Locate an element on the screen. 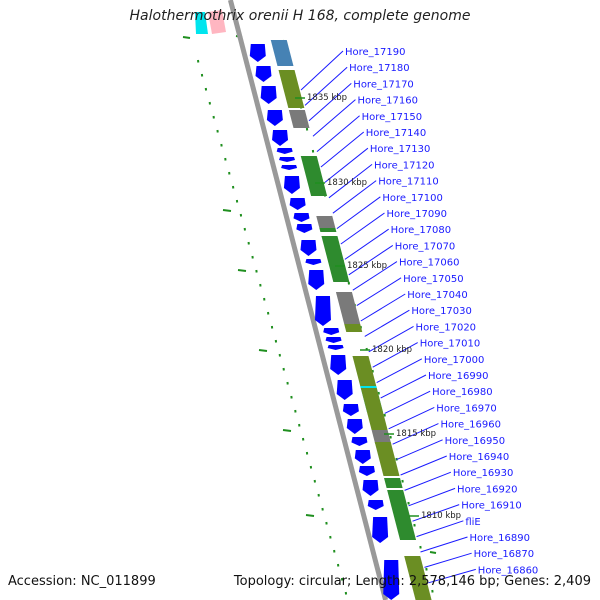  gene-label: Hore_17060 is located at coordinates (429, 263).